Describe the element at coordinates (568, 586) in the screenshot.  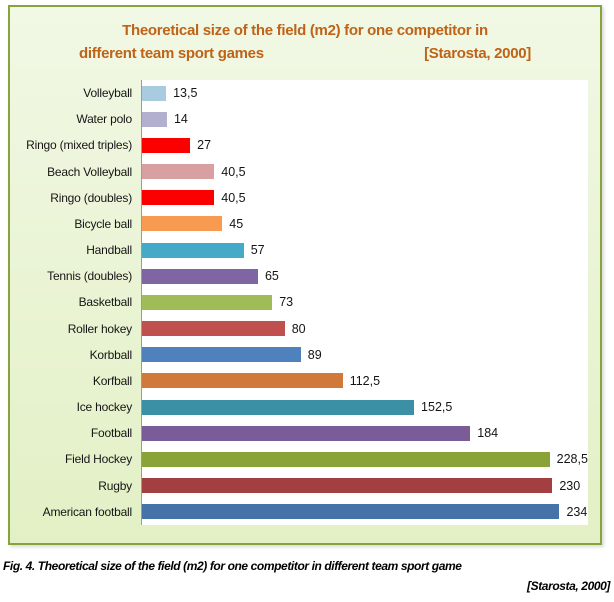
I see `figure-caption-source: [Starosta, 2000]` at that location.